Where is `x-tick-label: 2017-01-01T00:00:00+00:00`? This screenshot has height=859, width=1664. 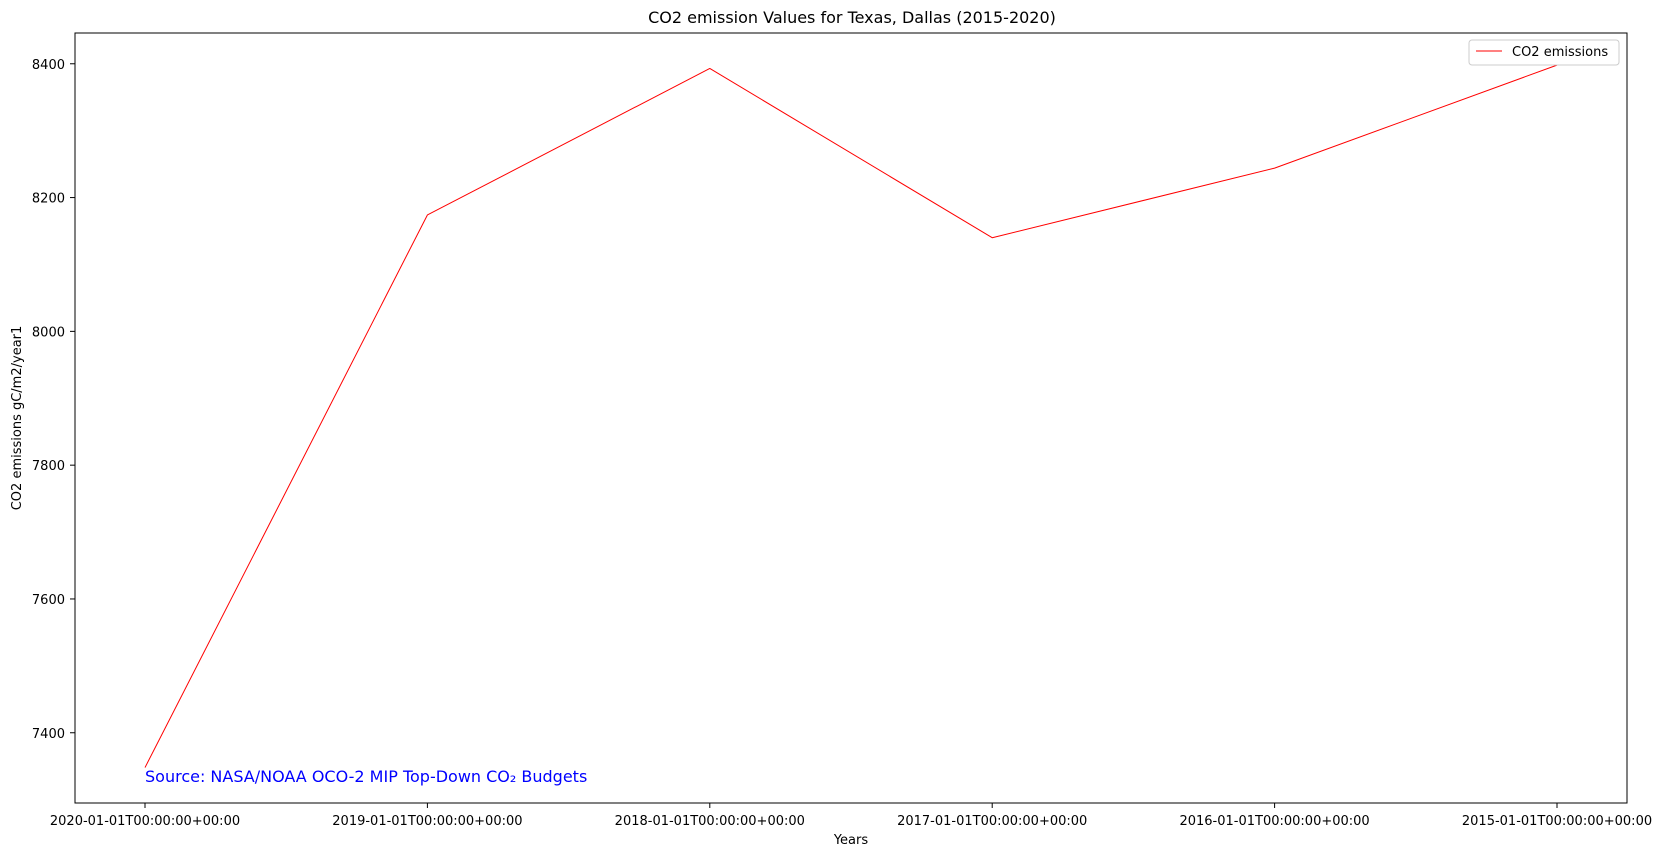 x-tick-label: 2017-01-01T00:00:00+00:00 is located at coordinates (992, 821).